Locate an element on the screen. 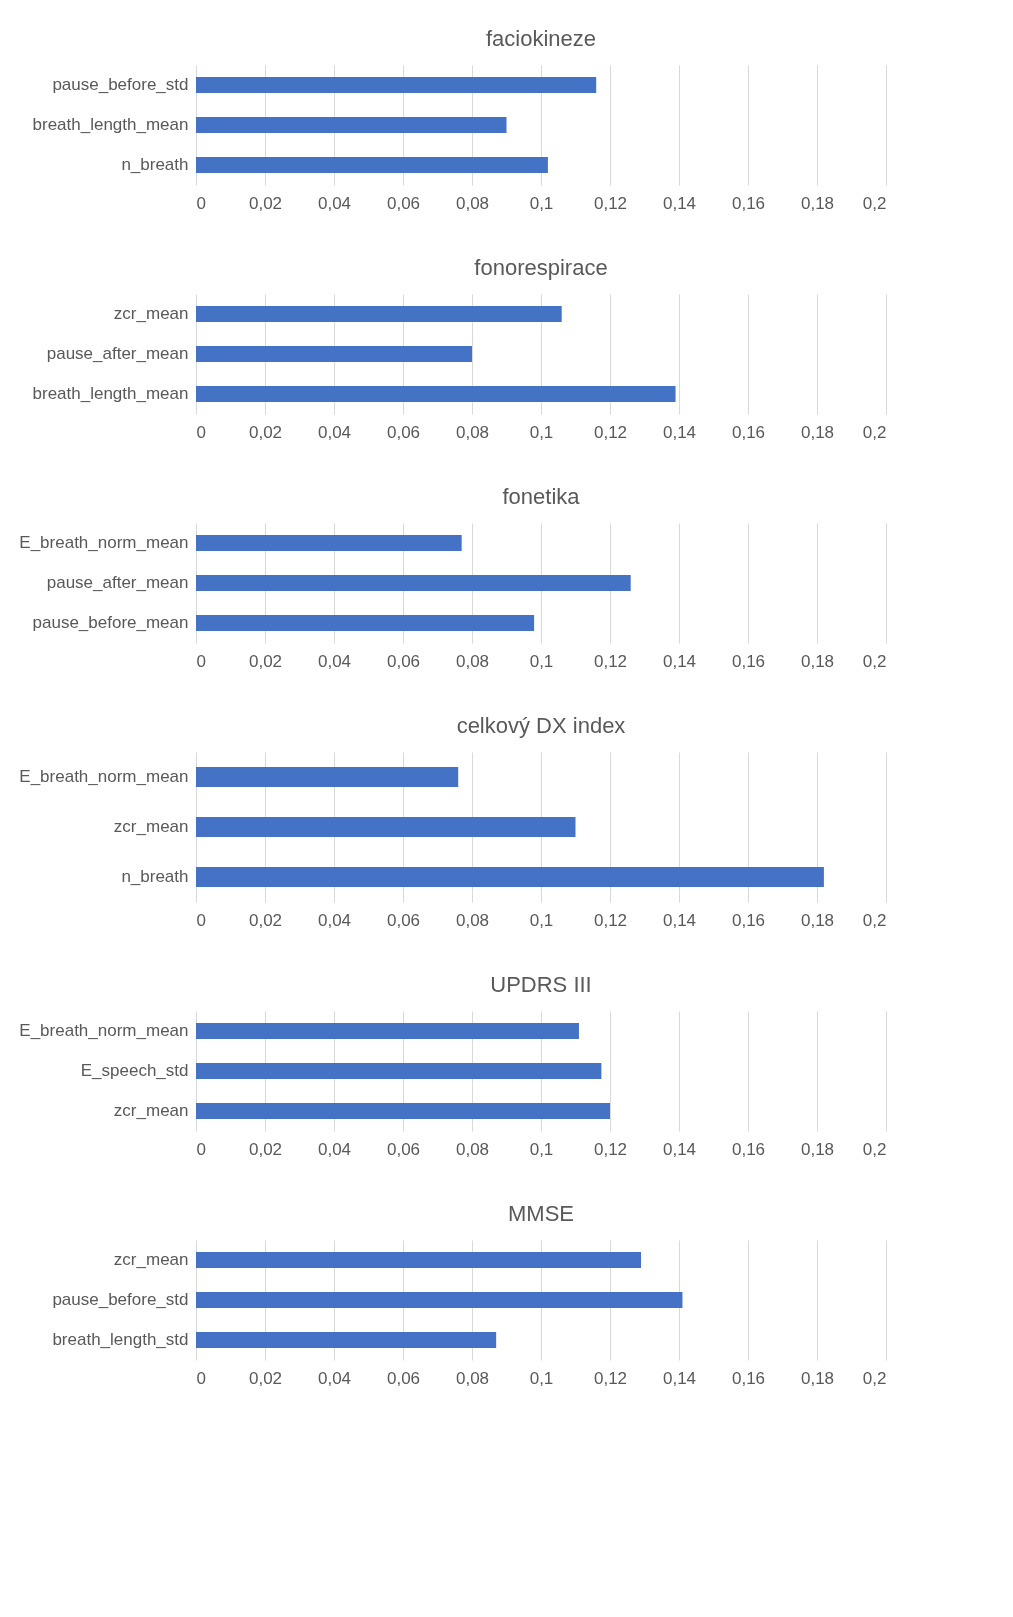  chart-title: celkový DX index is located at coordinates (541, 725).